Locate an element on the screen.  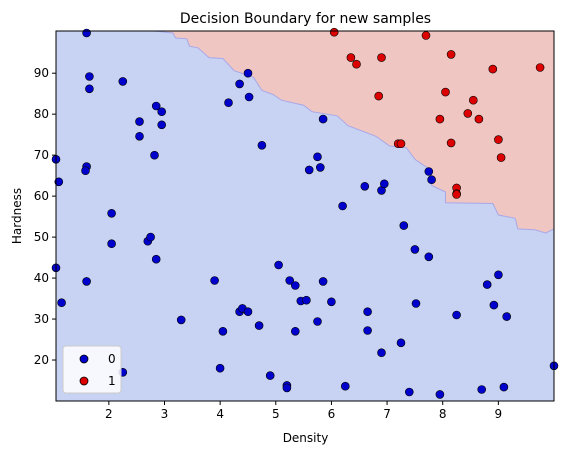
y-axis-label: Hardness is located at coordinates (17, 216).